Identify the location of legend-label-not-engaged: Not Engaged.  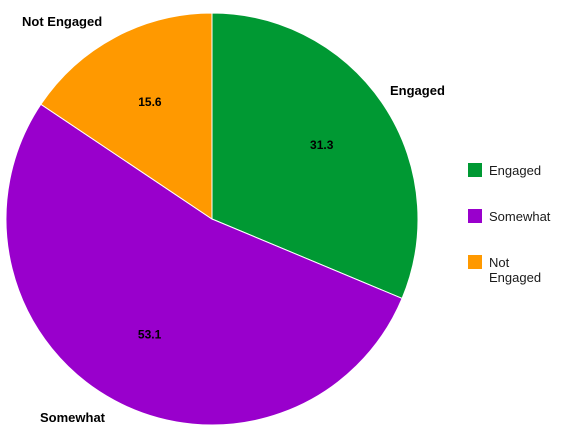
(515, 270).